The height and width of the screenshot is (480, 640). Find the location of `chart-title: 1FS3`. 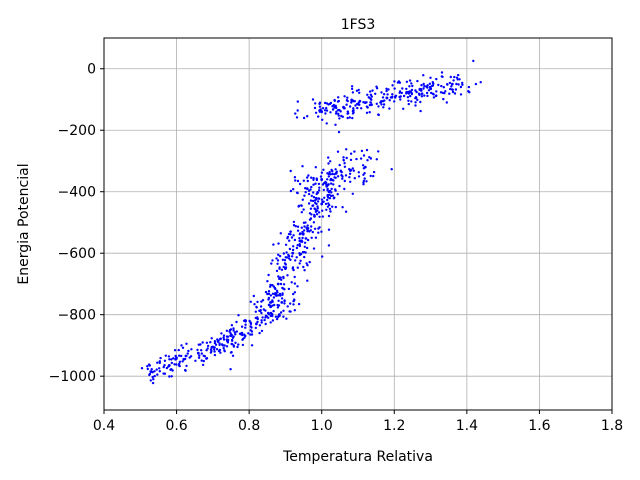

chart-title: 1FS3 is located at coordinates (358, 25).